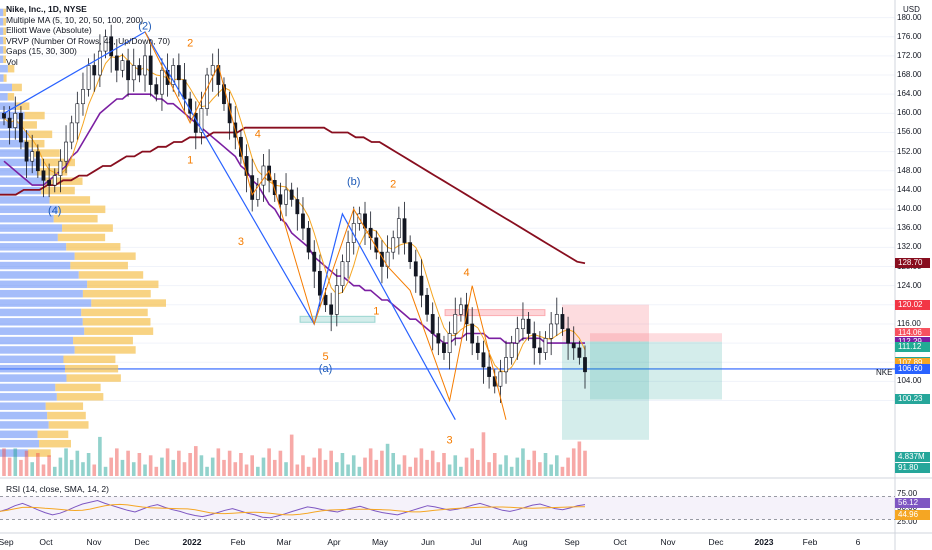 Image resolution: width=932 pixels, height=550 pixels. What do you see at coordinates (764, 542) in the screenshot?
I see `time-tick: 2023` at bounding box center [764, 542].